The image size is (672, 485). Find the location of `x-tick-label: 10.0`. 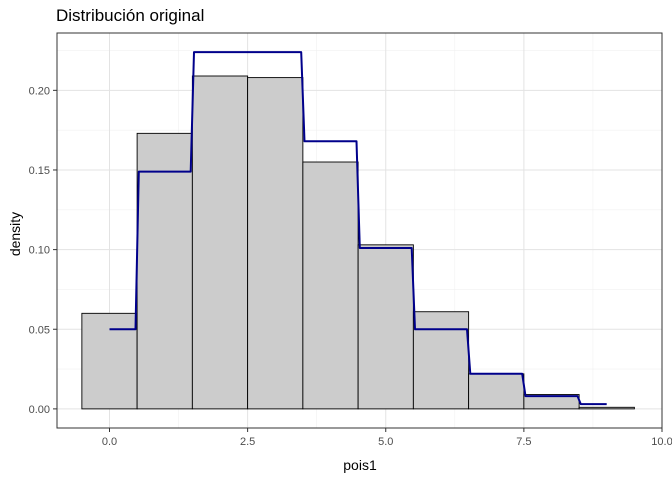

x-tick-label: 10.0 is located at coordinates (661, 442).